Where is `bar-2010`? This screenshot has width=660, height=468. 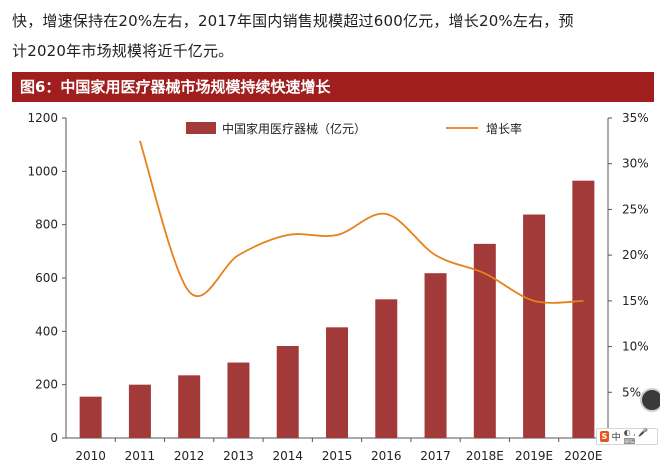
bar-2010 is located at coordinates (90, 417).